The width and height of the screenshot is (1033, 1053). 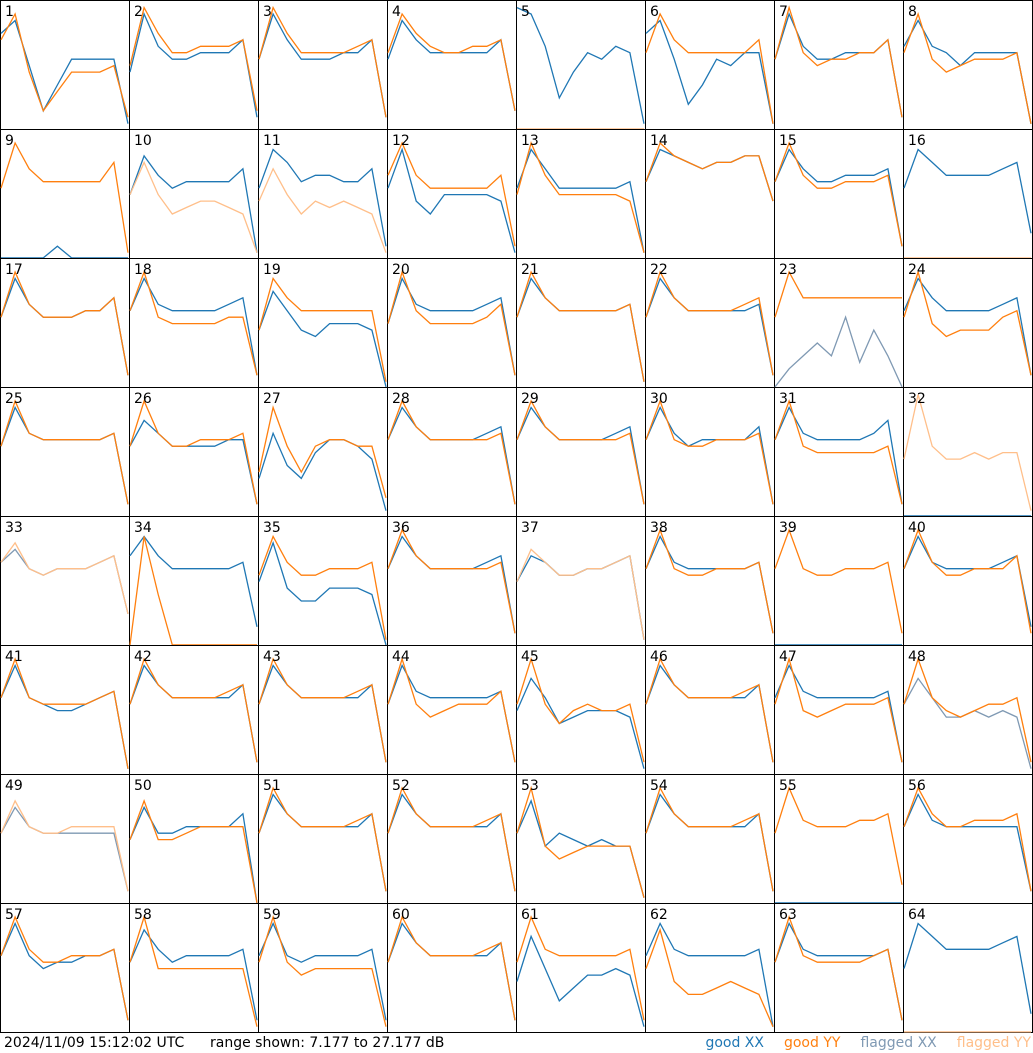 What do you see at coordinates (272, 270) in the screenshot?
I see `panel-title: 19` at bounding box center [272, 270].